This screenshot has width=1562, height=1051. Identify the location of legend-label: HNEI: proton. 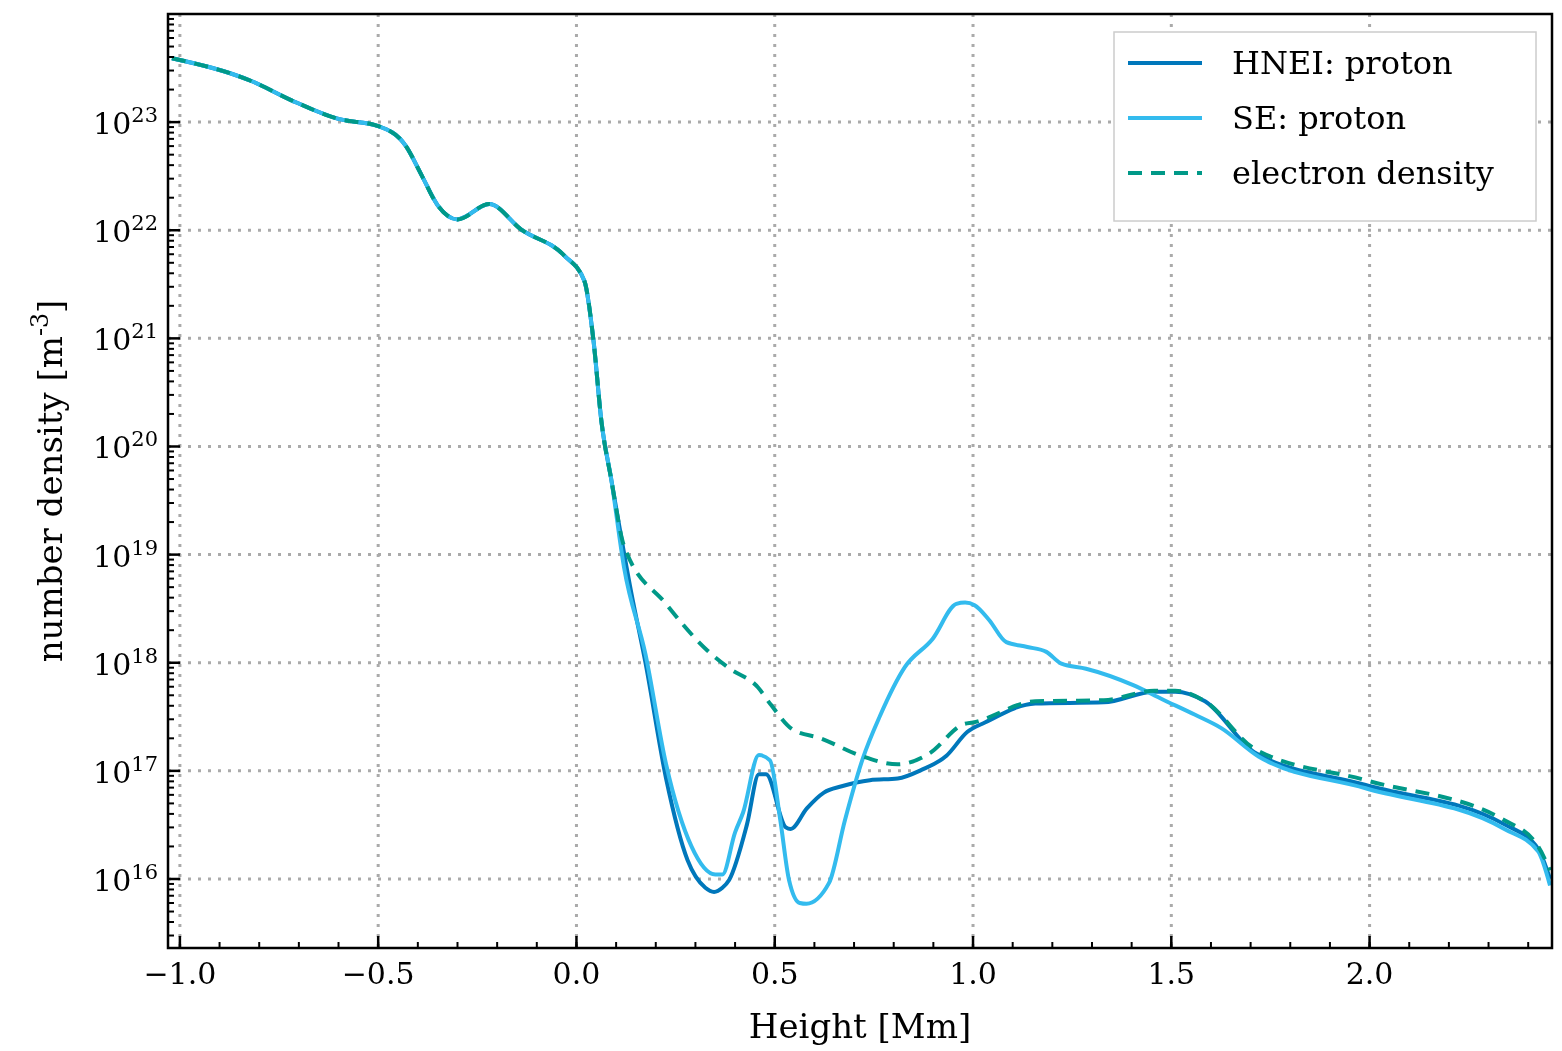
(1342, 63).